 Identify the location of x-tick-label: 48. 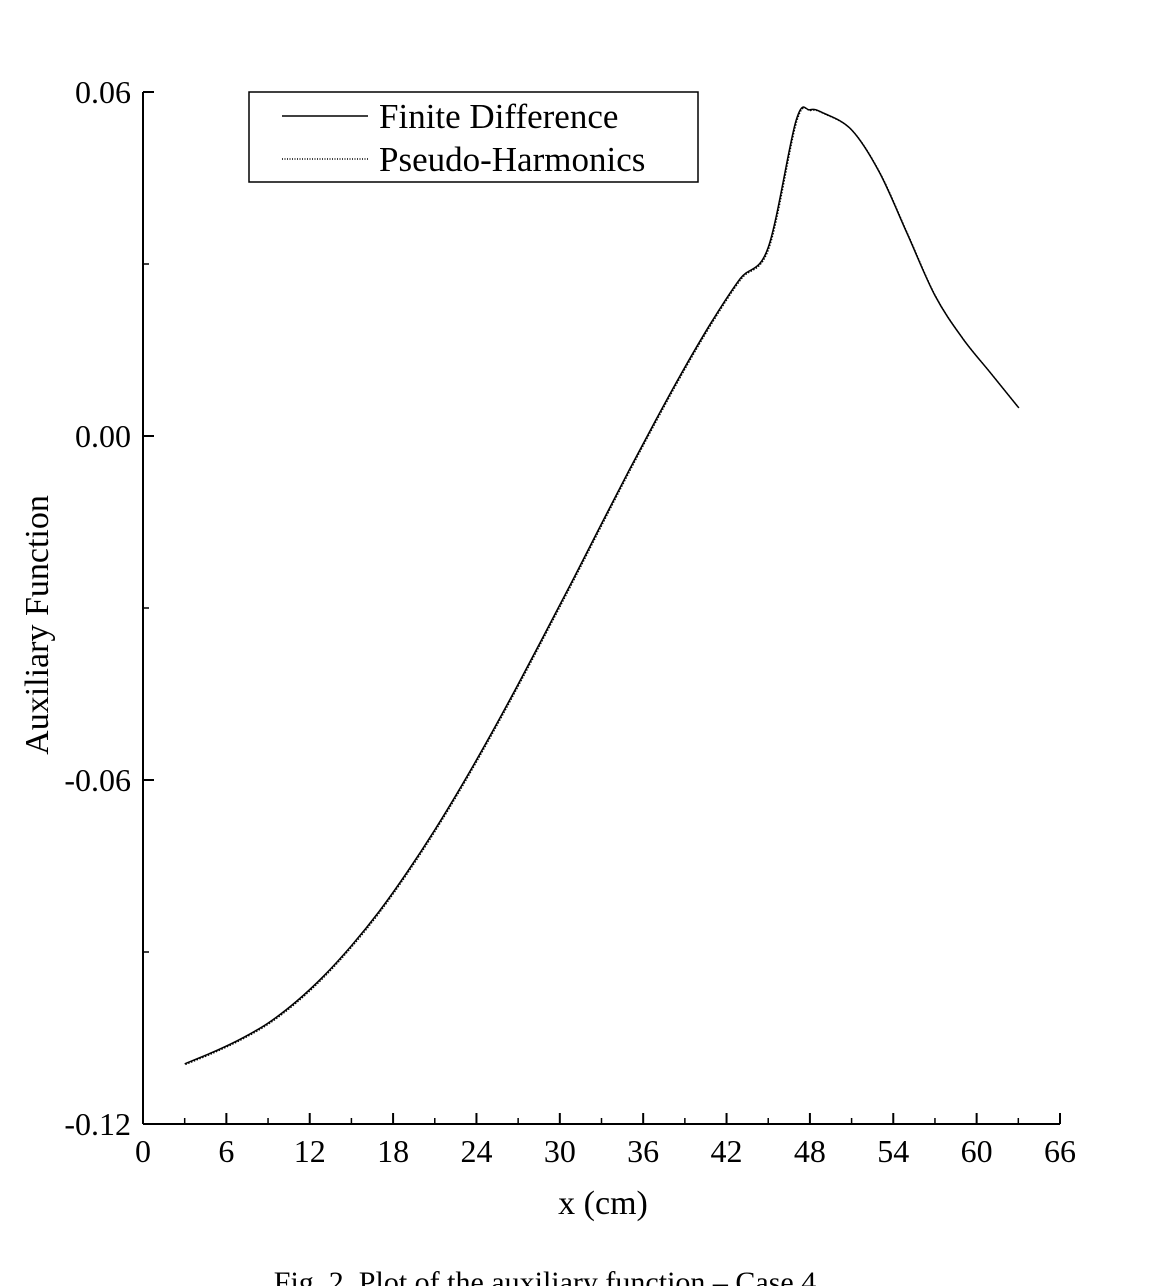
(810, 1151).